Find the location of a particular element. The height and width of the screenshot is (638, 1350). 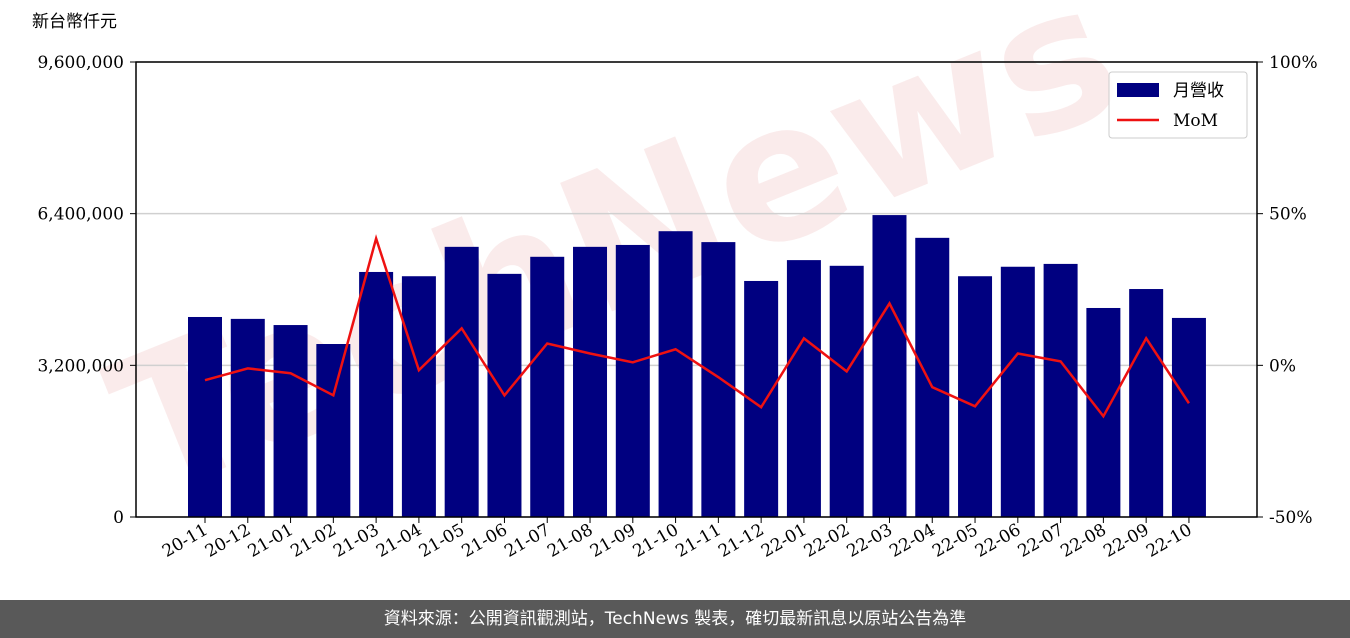

x-tick-label: 21-09 is located at coordinates (613, 541).